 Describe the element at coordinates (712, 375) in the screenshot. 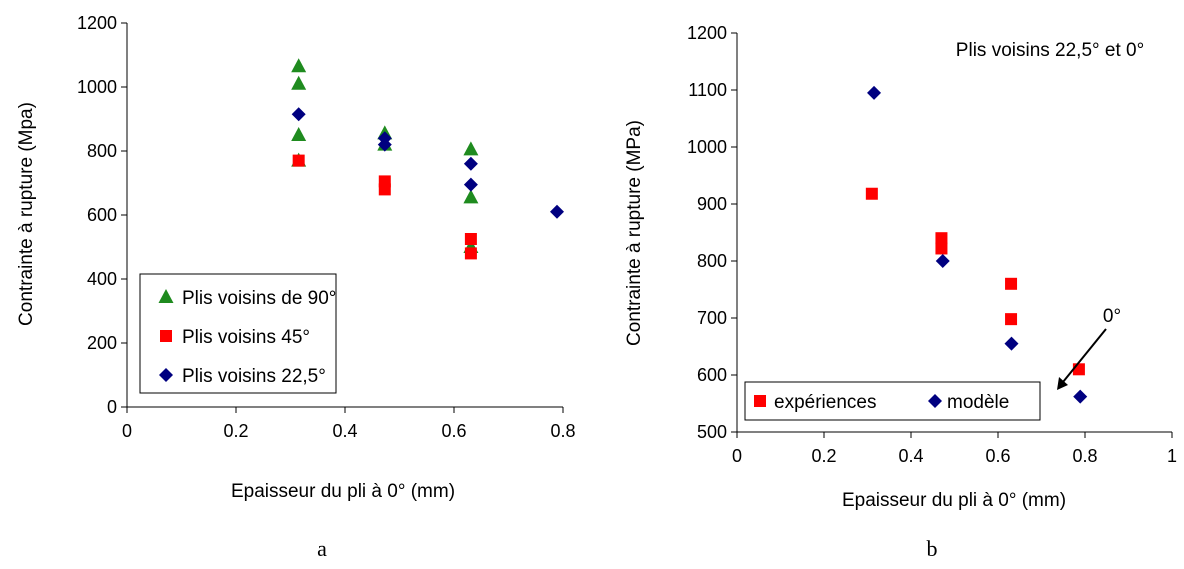

I see `chart-b-y-tick-label: 600` at that location.